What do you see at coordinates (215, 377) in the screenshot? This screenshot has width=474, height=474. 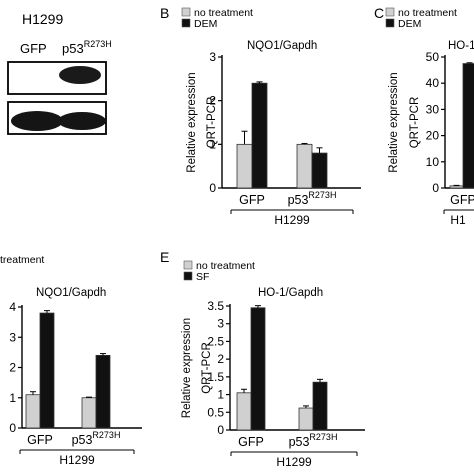 I see `y-tick-label-3: 1.5` at bounding box center [215, 377].